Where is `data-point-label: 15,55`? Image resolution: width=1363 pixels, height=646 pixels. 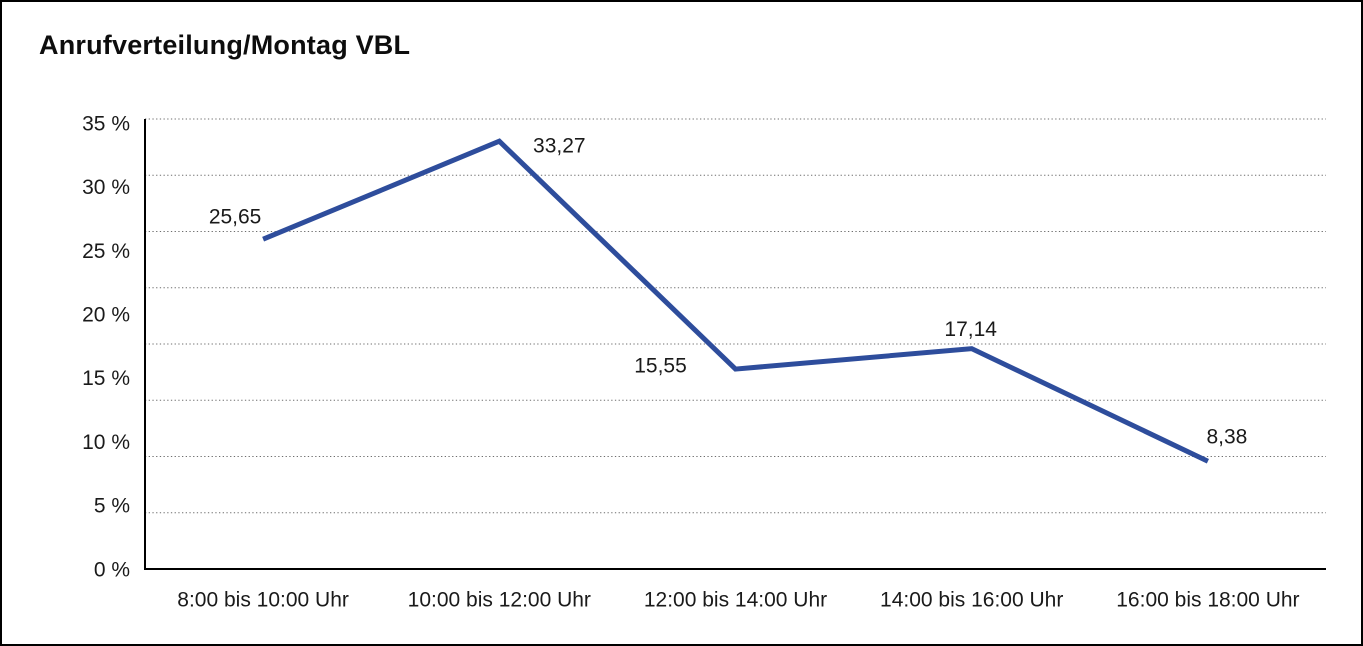
data-point-label: 15,55 is located at coordinates (660, 365).